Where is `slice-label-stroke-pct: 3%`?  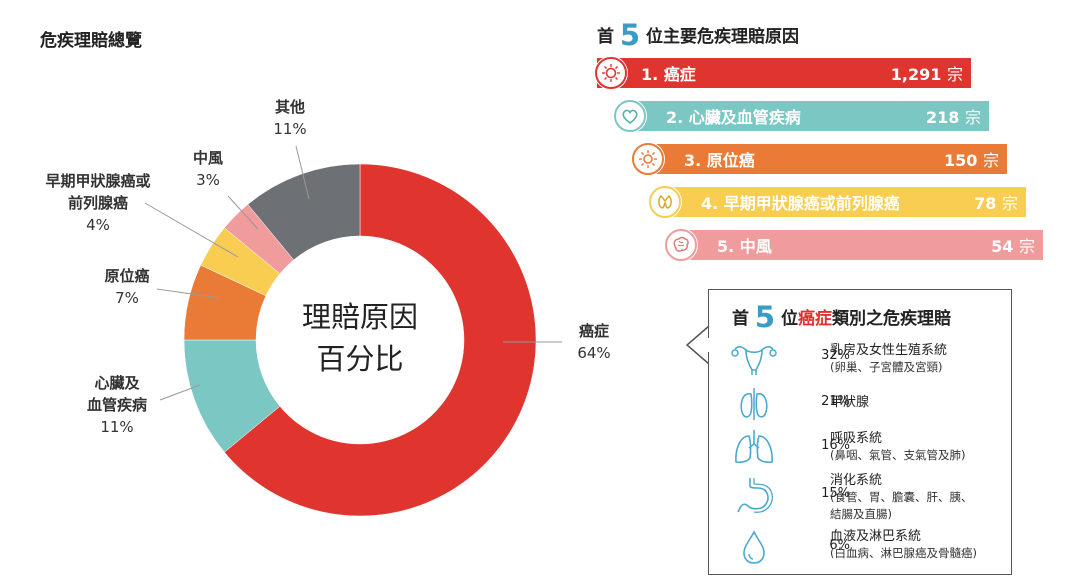 slice-label-stroke-pct: 3% is located at coordinates (208, 180).